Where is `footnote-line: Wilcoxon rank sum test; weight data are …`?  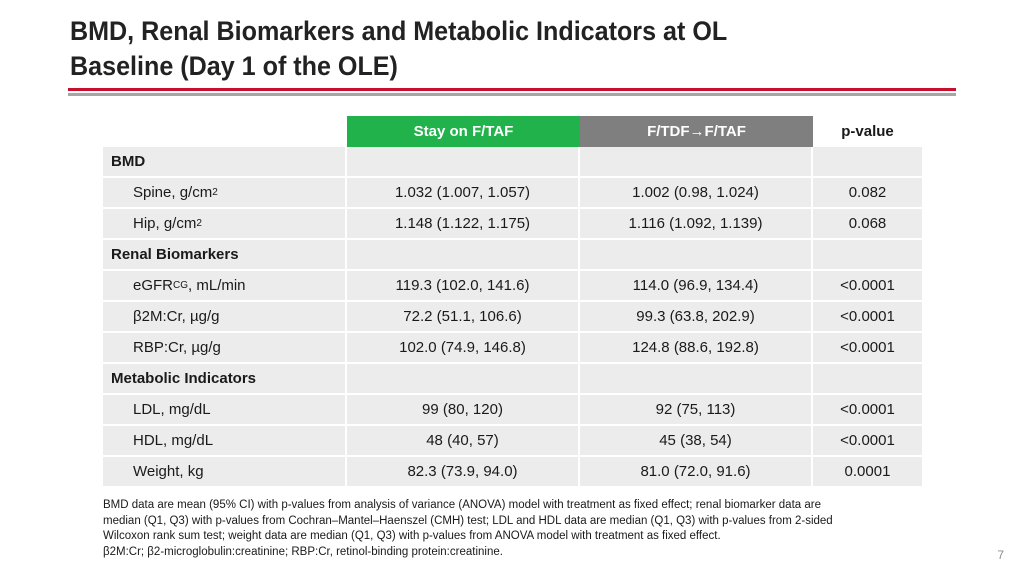
footnote-line: Wilcoxon rank sum test; weight data are … is located at coordinates (412, 536).